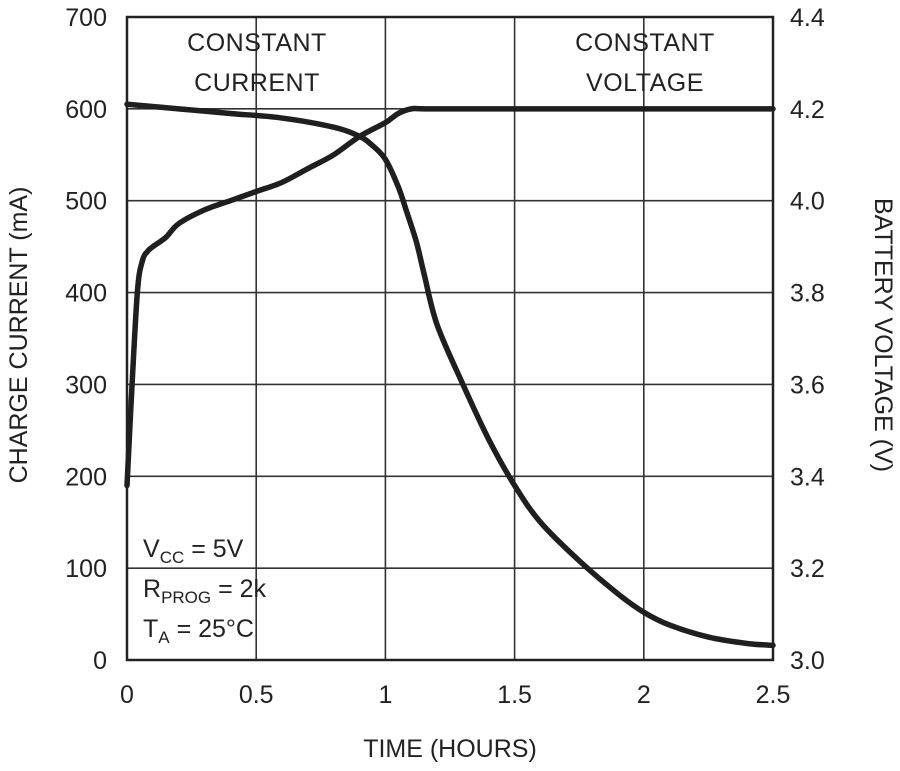 Image resolution: width=900 pixels, height=771 pixels. Describe the element at coordinates (86, 385) in the screenshot. I see `y-left-tick-label: 300` at that location.